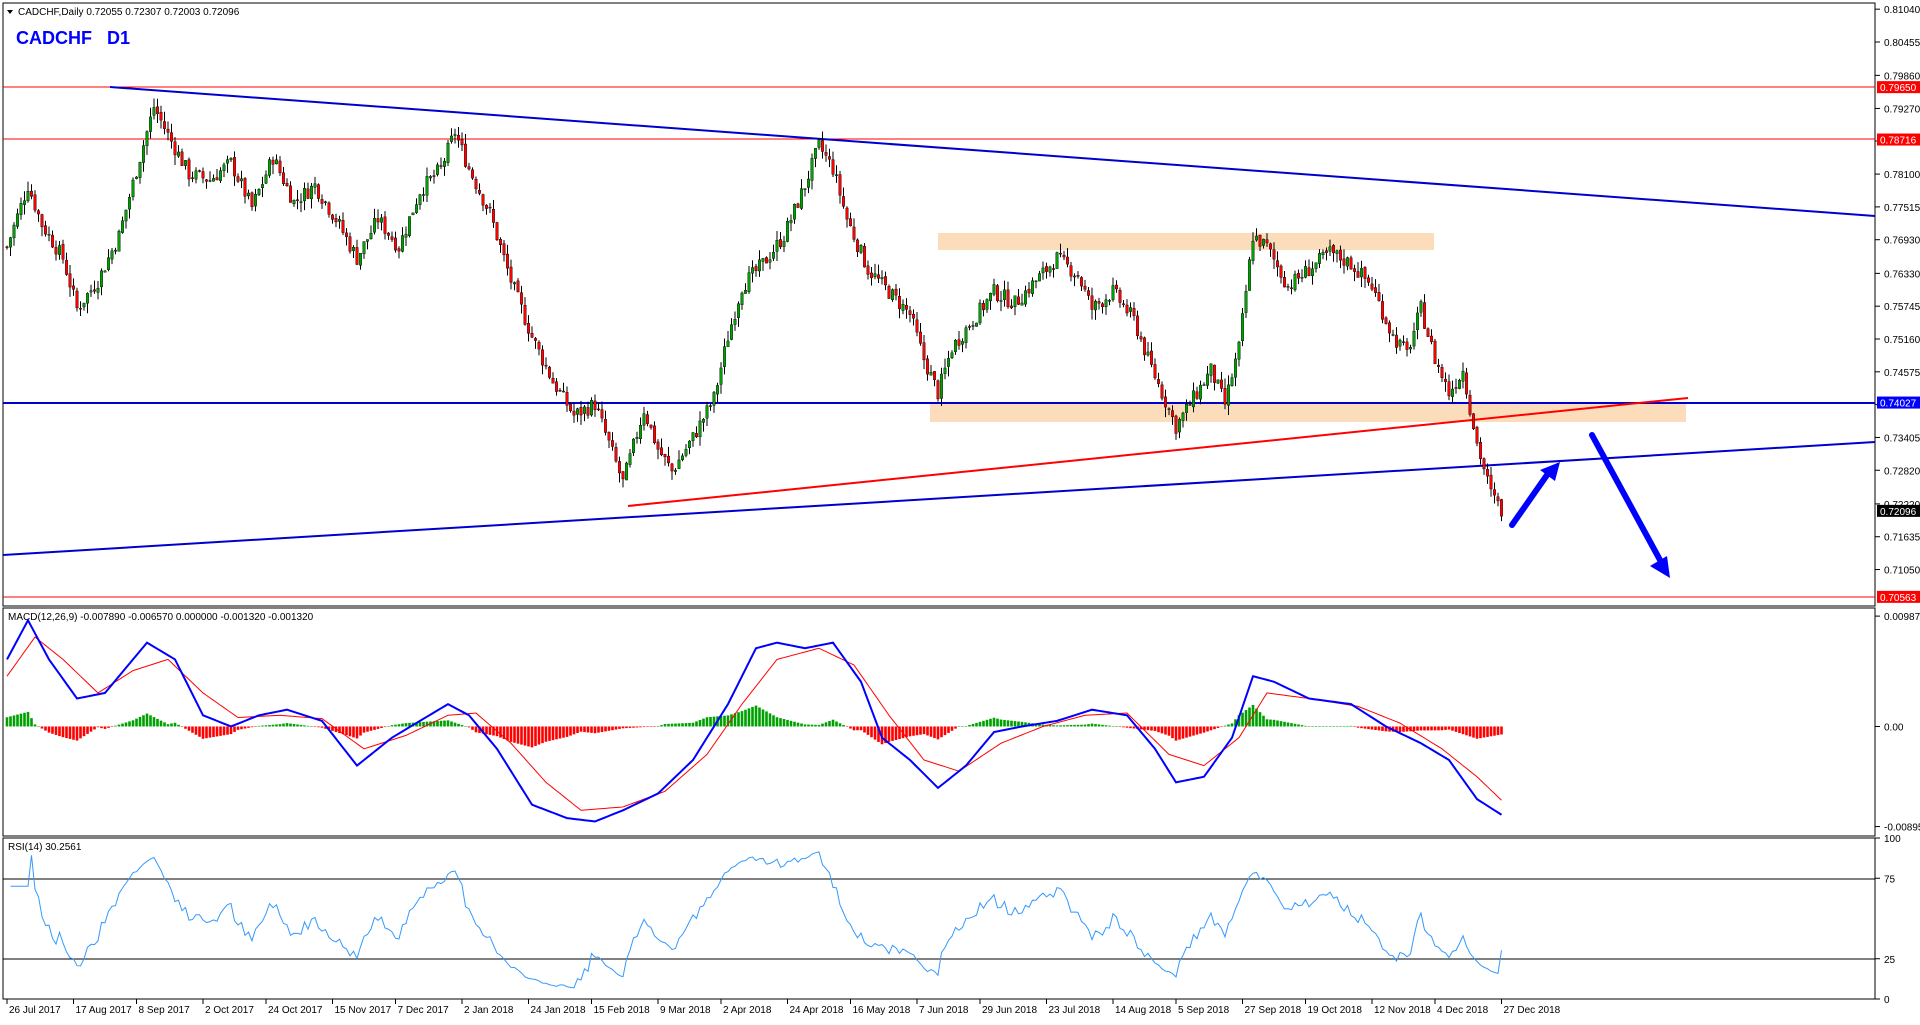 The width and height of the screenshot is (1920, 1025). Describe the element at coordinates (1902, 373) in the screenshot. I see `price-tick-label: 0.74575` at that location.